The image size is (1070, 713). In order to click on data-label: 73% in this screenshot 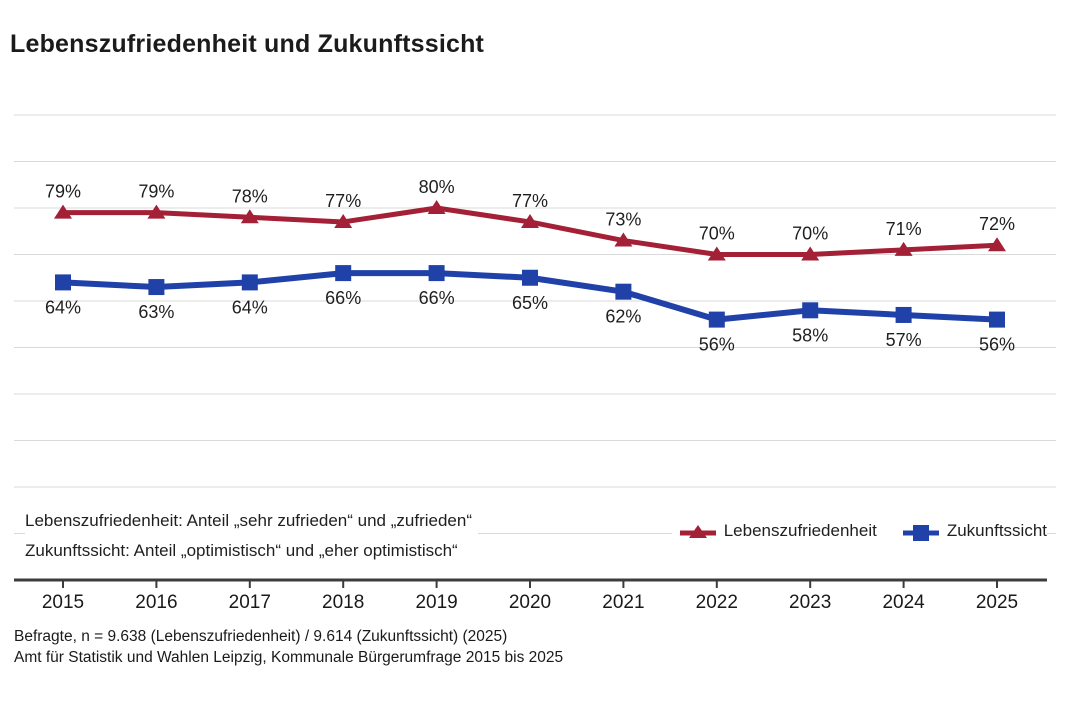, I will do `click(623, 220)`.